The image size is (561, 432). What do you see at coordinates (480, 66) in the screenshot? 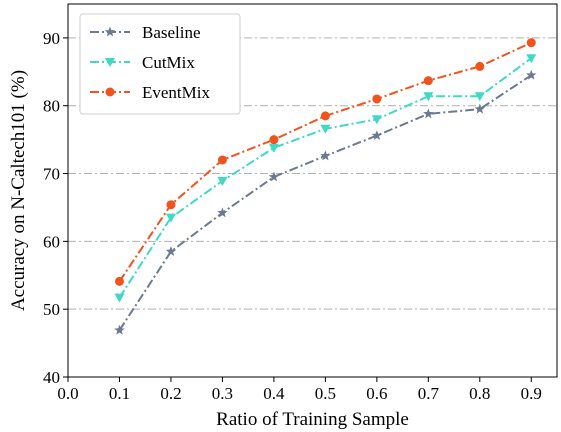
I see `data-point-eventmix-0.8` at bounding box center [480, 66].